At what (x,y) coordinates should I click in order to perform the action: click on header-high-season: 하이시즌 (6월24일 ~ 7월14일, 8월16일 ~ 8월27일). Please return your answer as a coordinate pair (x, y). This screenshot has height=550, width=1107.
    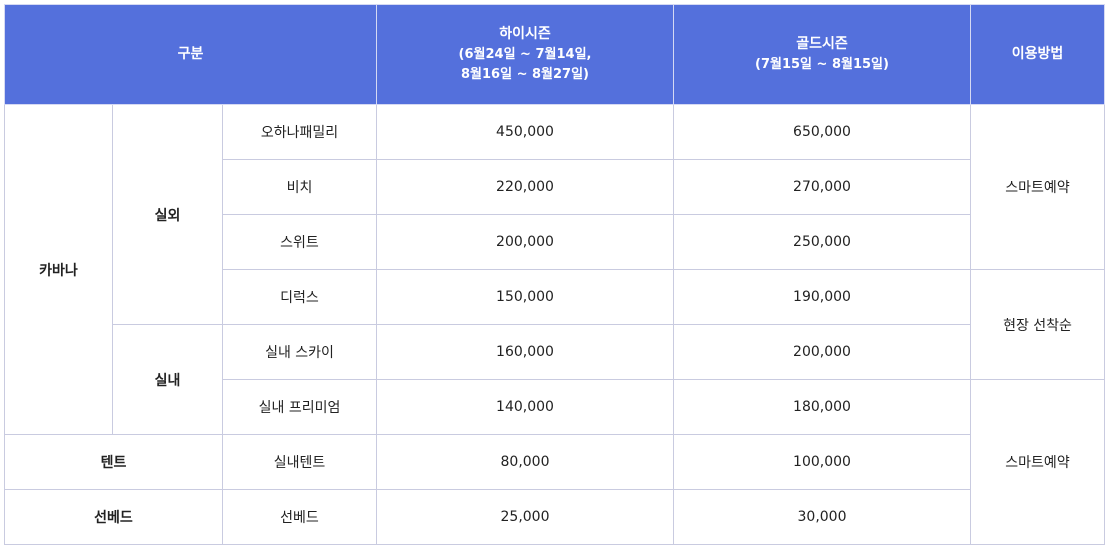
    Looking at the image, I should click on (525, 54).